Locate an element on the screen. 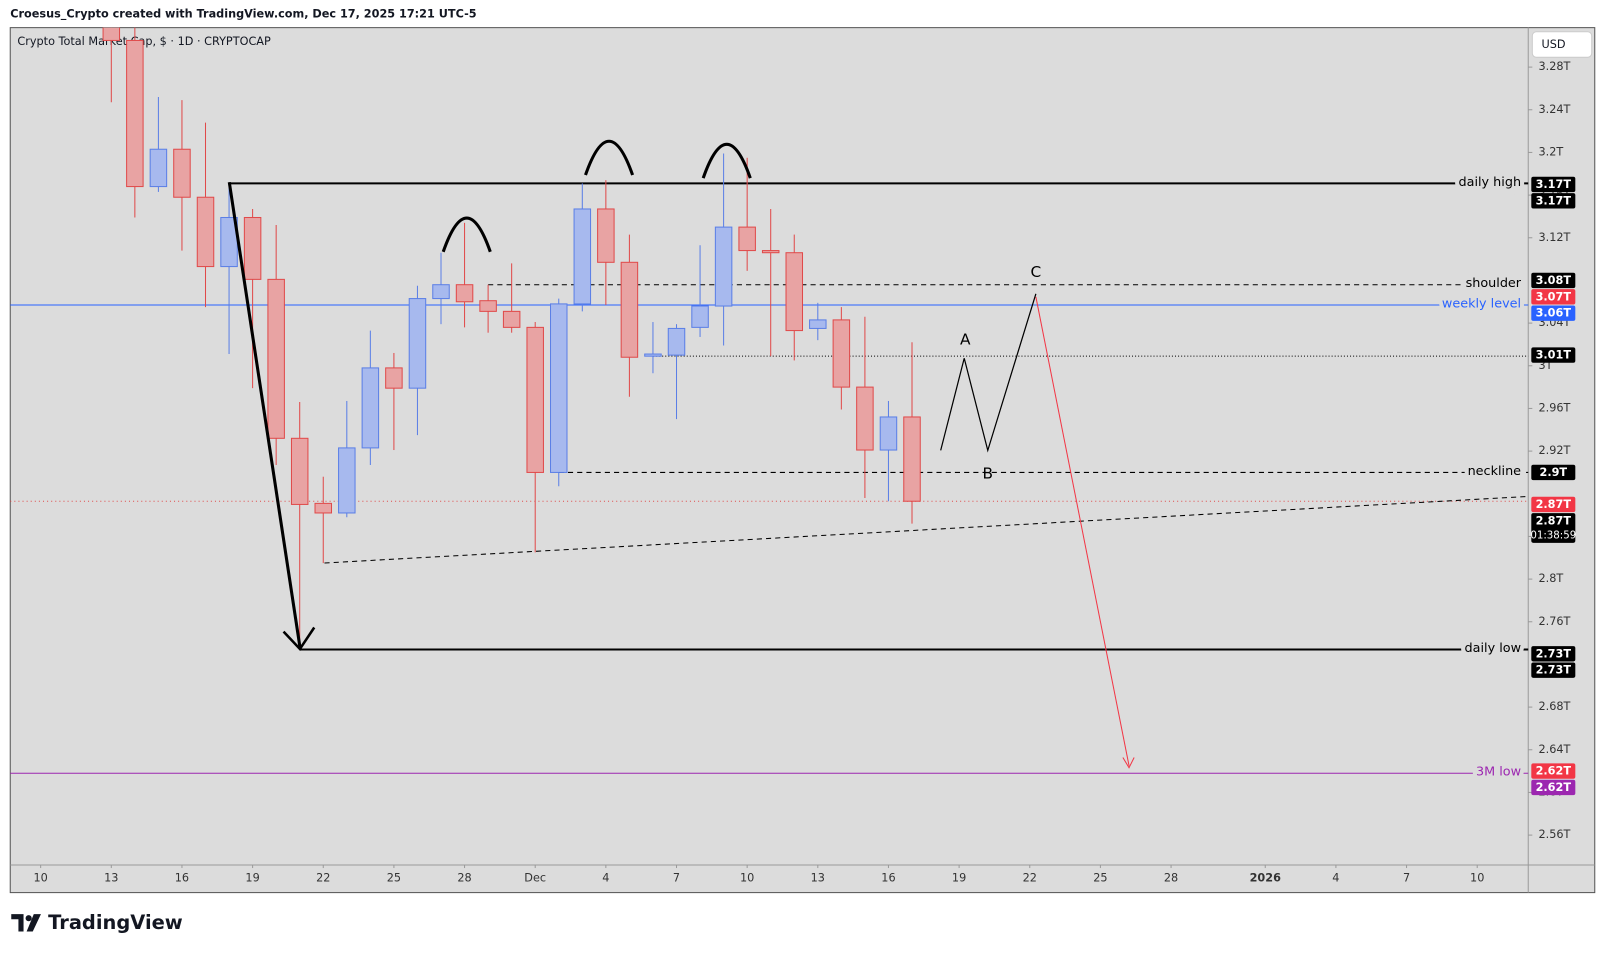 The image size is (1605, 953). x-tick-label: 10 is located at coordinates (747, 877).